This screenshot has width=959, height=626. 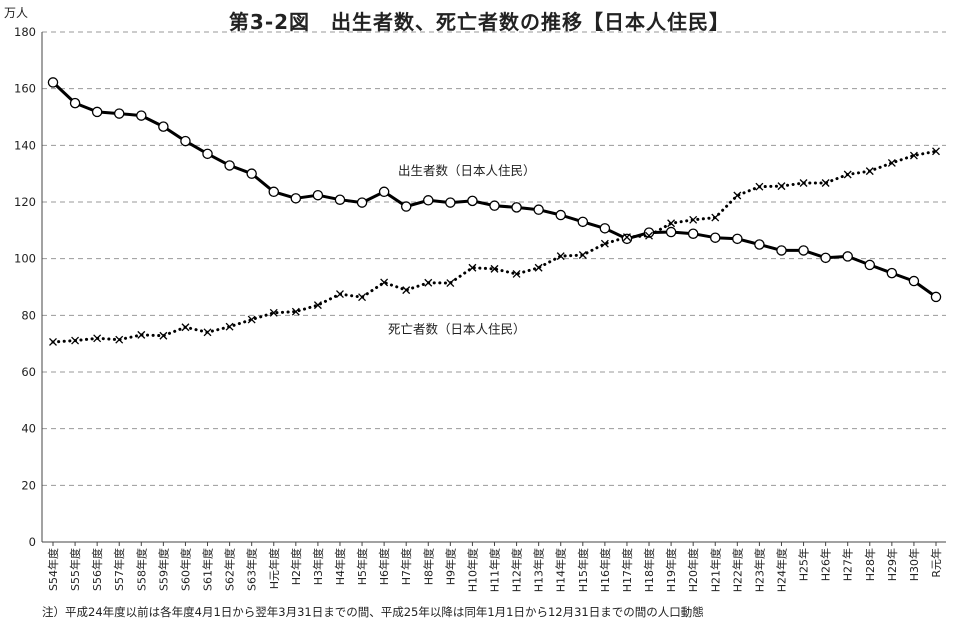 What do you see at coordinates (208, 569) in the screenshot?
I see `x-tick-label: S61年度` at bounding box center [208, 569].